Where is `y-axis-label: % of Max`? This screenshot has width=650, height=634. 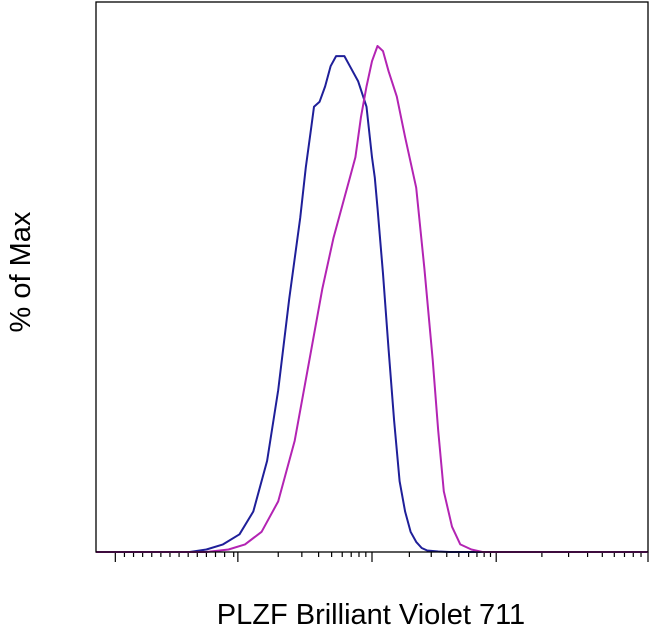 y-axis-label: % of Max is located at coordinates (21, 271).